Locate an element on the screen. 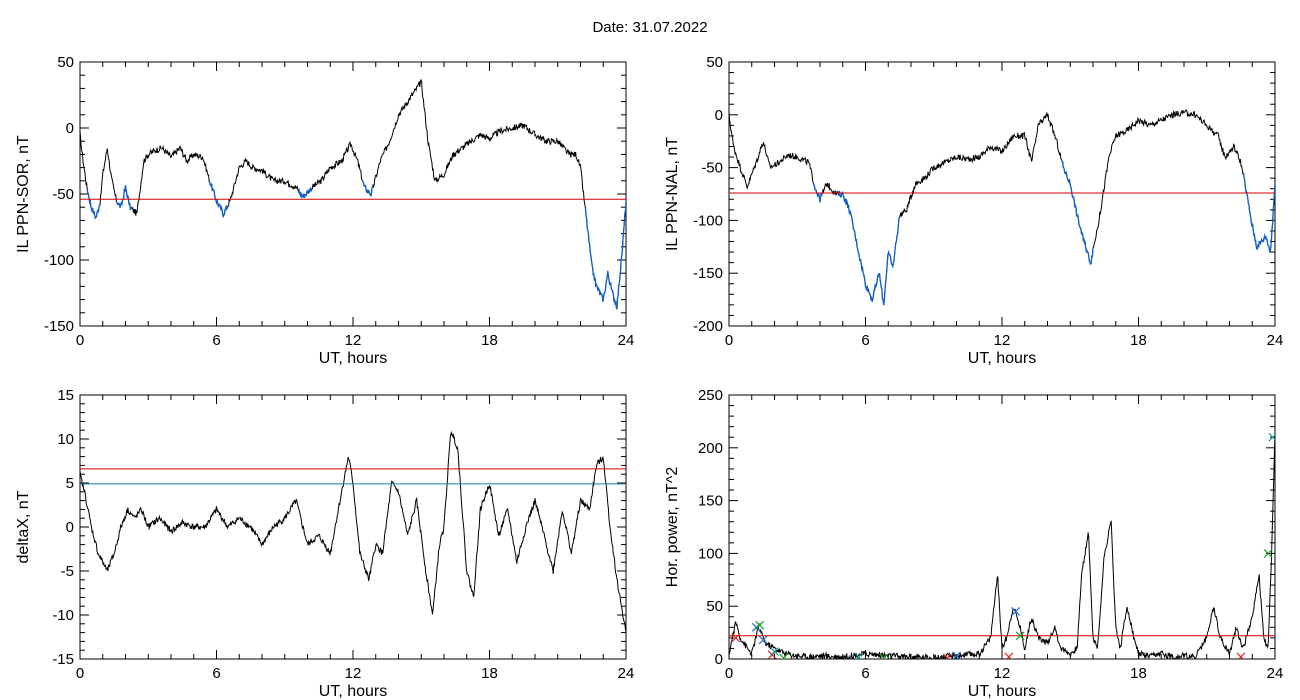  y-tick-label: -15 is located at coordinates (63, 659).